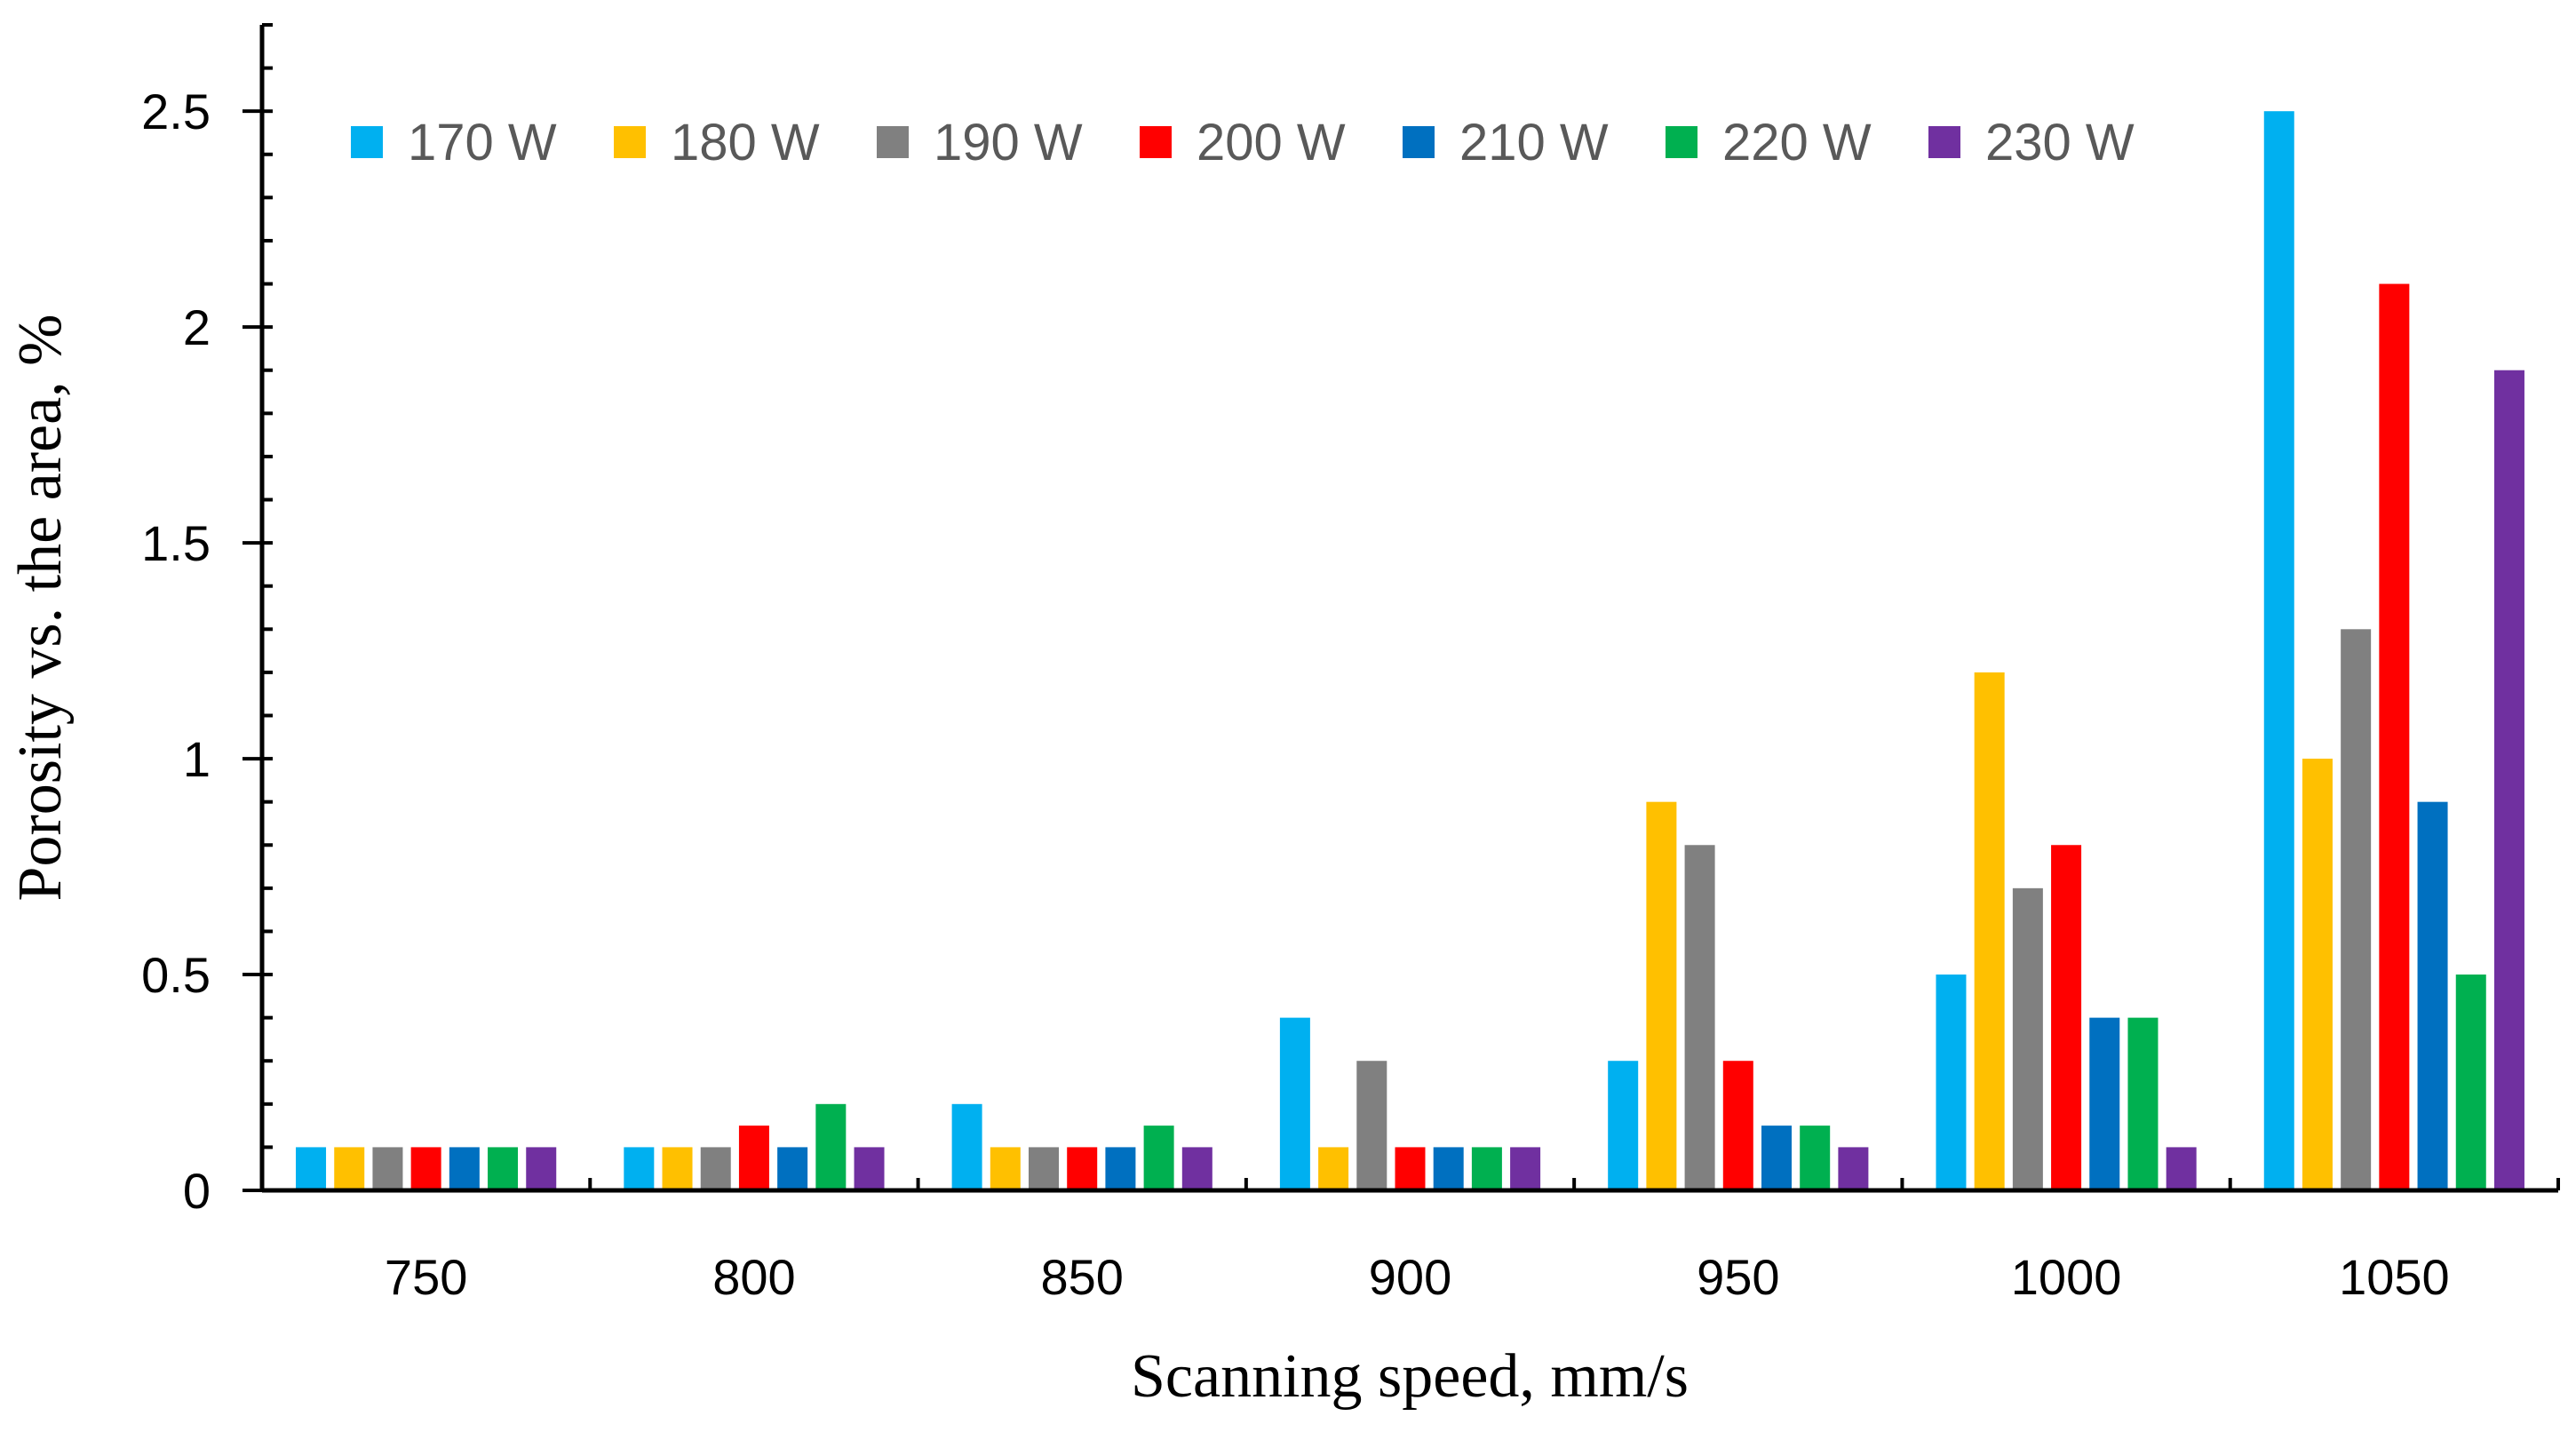  What do you see at coordinates (1081, 1277) in the screenshot?
I see `x-tick-label: 850` at bounding box center [1081, 1277].